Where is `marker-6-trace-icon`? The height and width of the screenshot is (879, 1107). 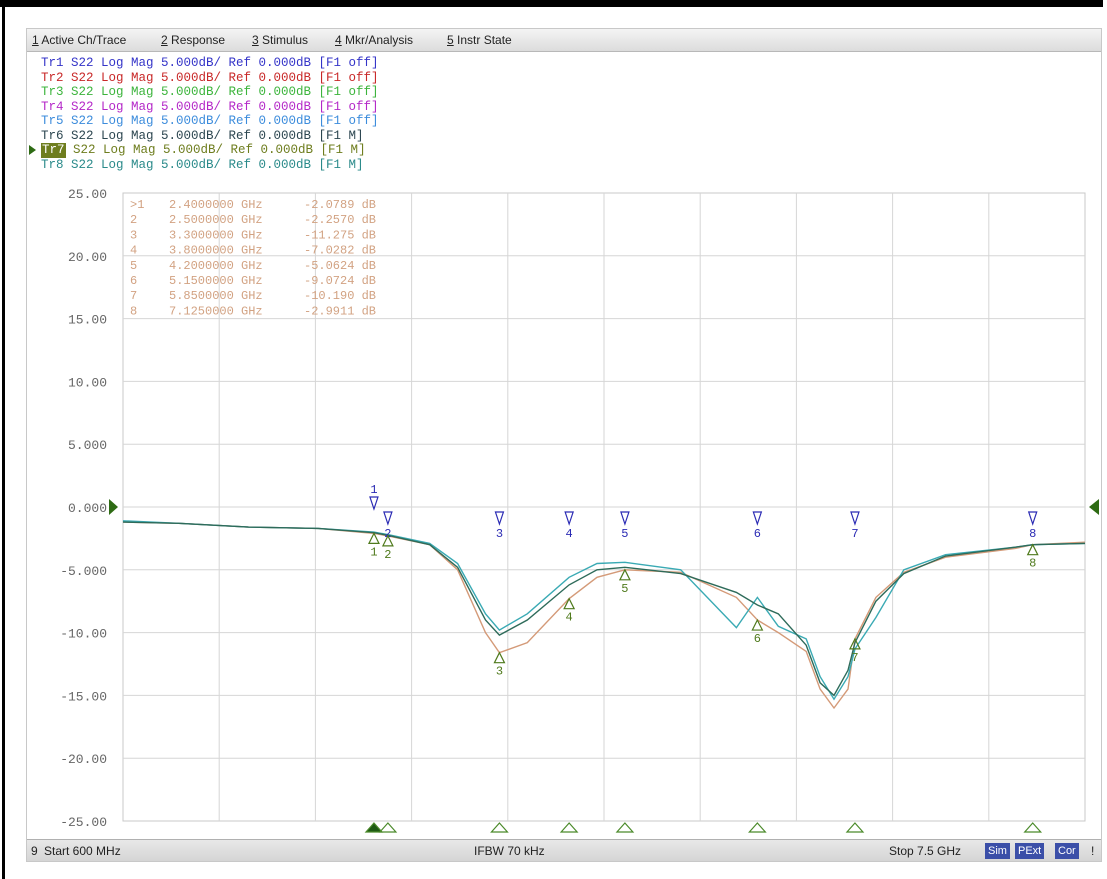
marker-6-trace-icon is located at coordinates (757, 624).